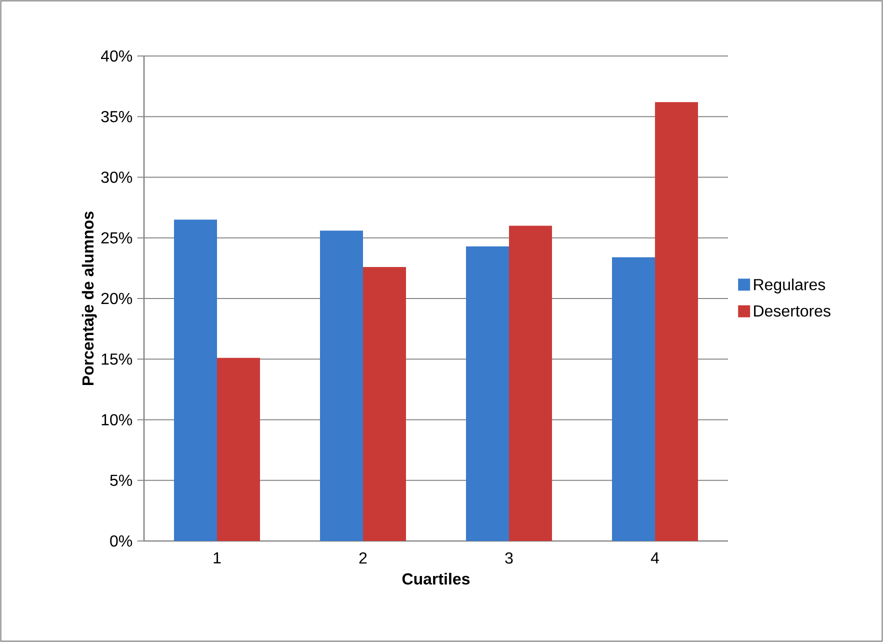  Describe the element at coordinates (116, 298) in the screenshot. I see `y-tick-label: 20%` at that location.